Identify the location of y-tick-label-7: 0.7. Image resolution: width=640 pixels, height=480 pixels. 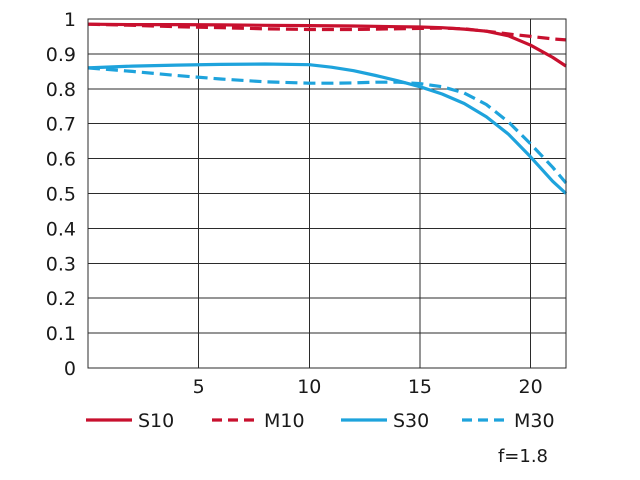
(61, 125).